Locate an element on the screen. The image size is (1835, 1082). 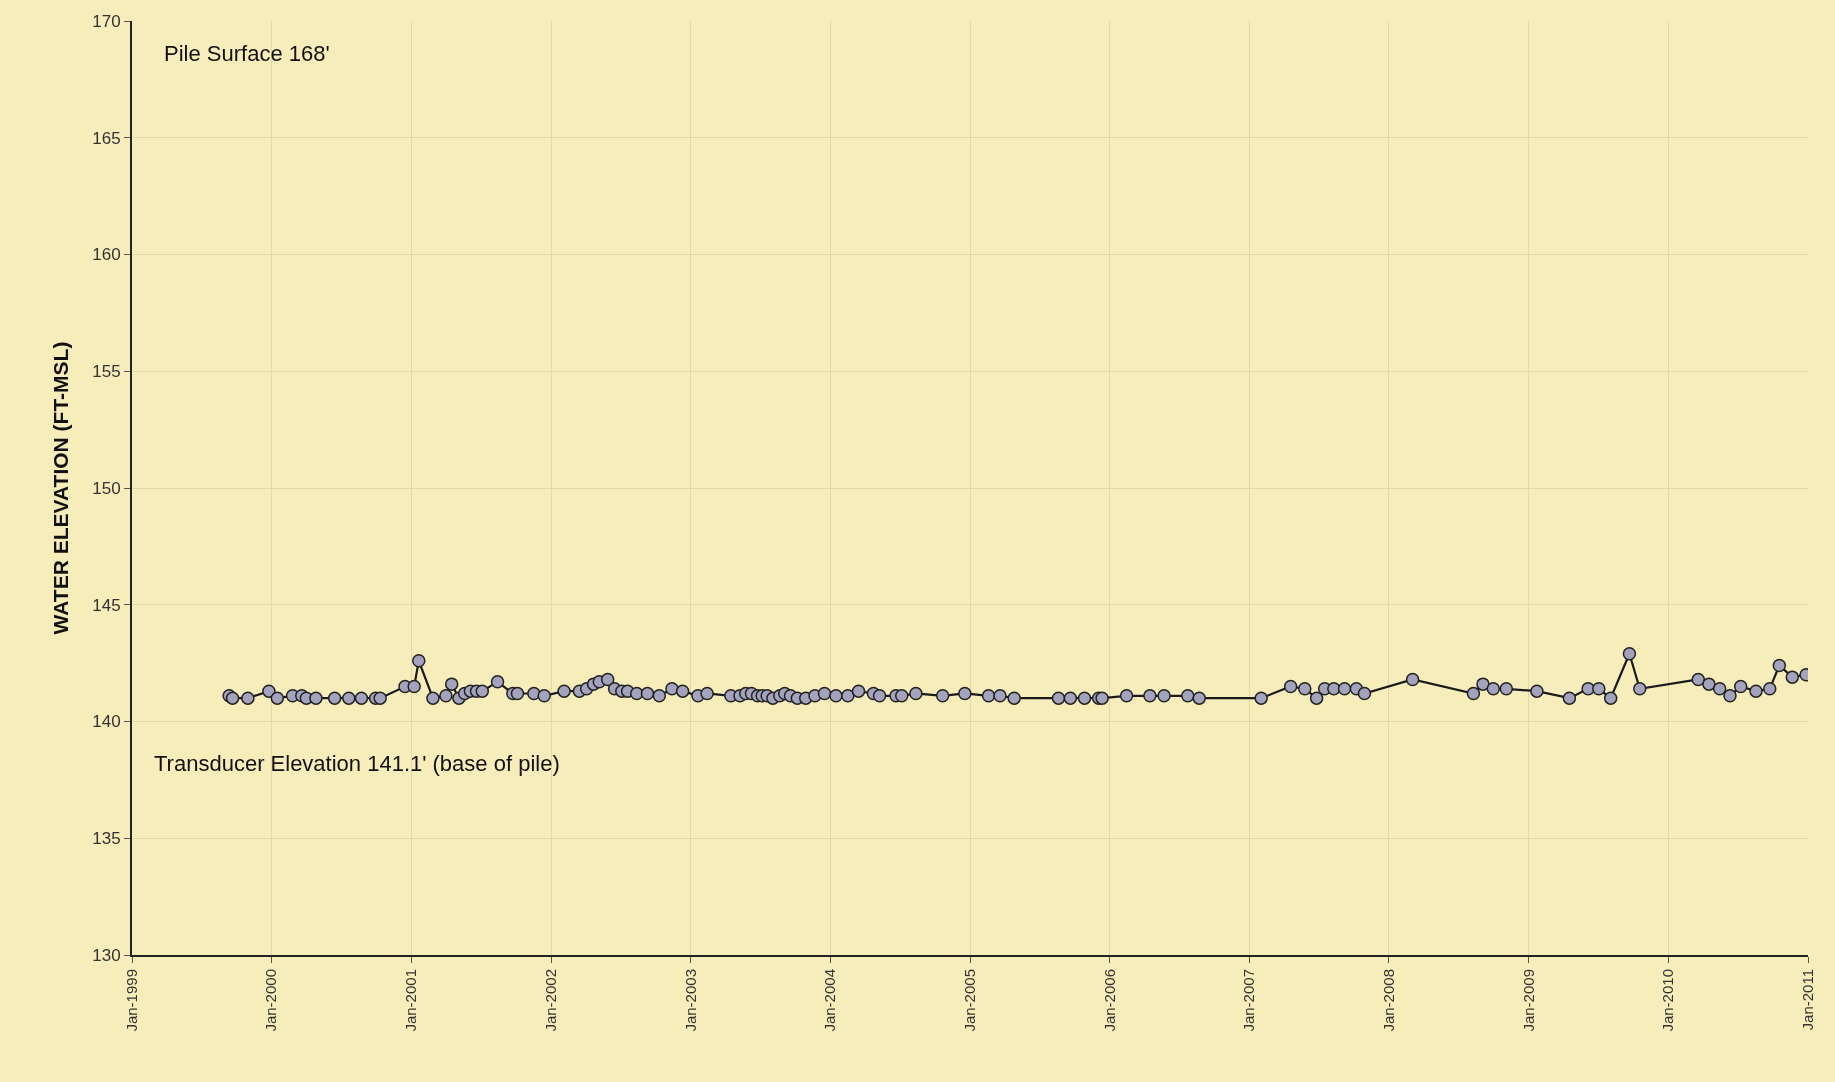
x-tick-label: Jan-2007 is located at coordinates (1249, 1000).